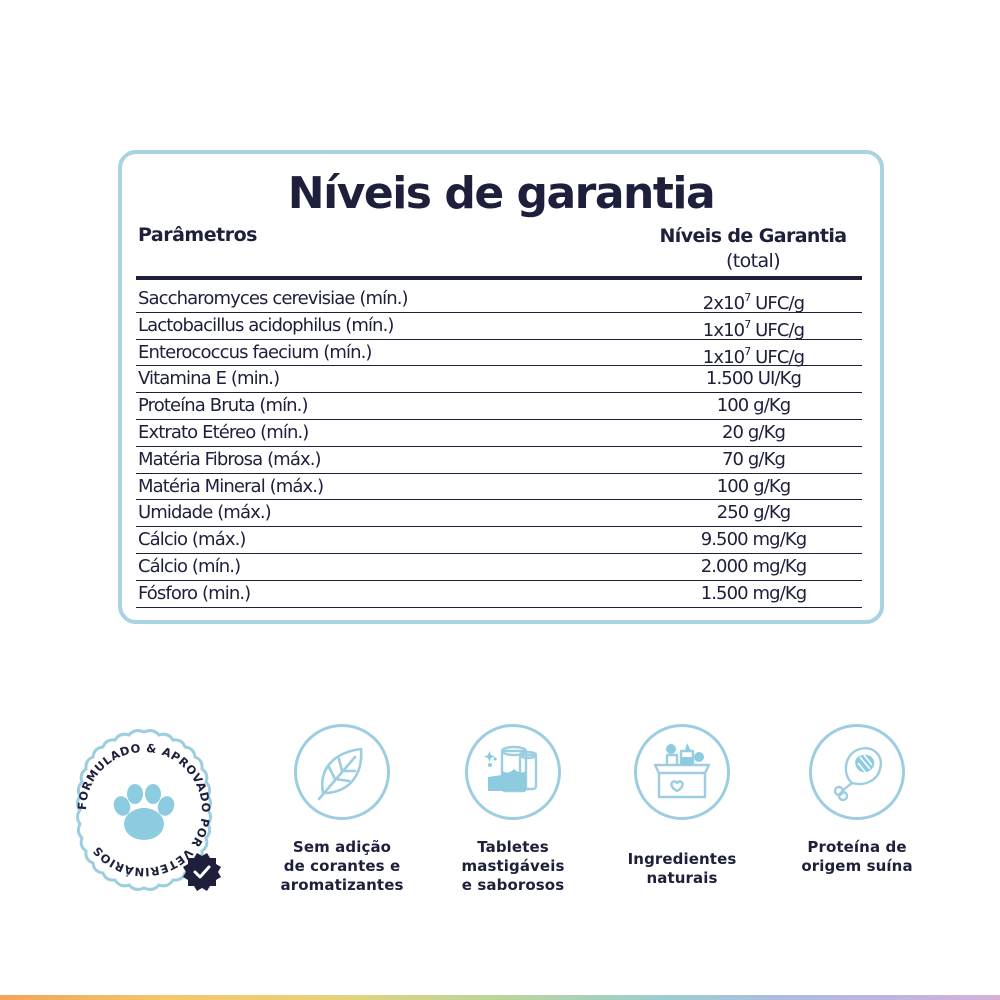 The width and height of the screenshot is (1000, 1000). What do you see at coordinates (231, 486) in the screenshot?
I see `row-param: Matéria Mineral (máx.)` at bounding box center [231, 486].